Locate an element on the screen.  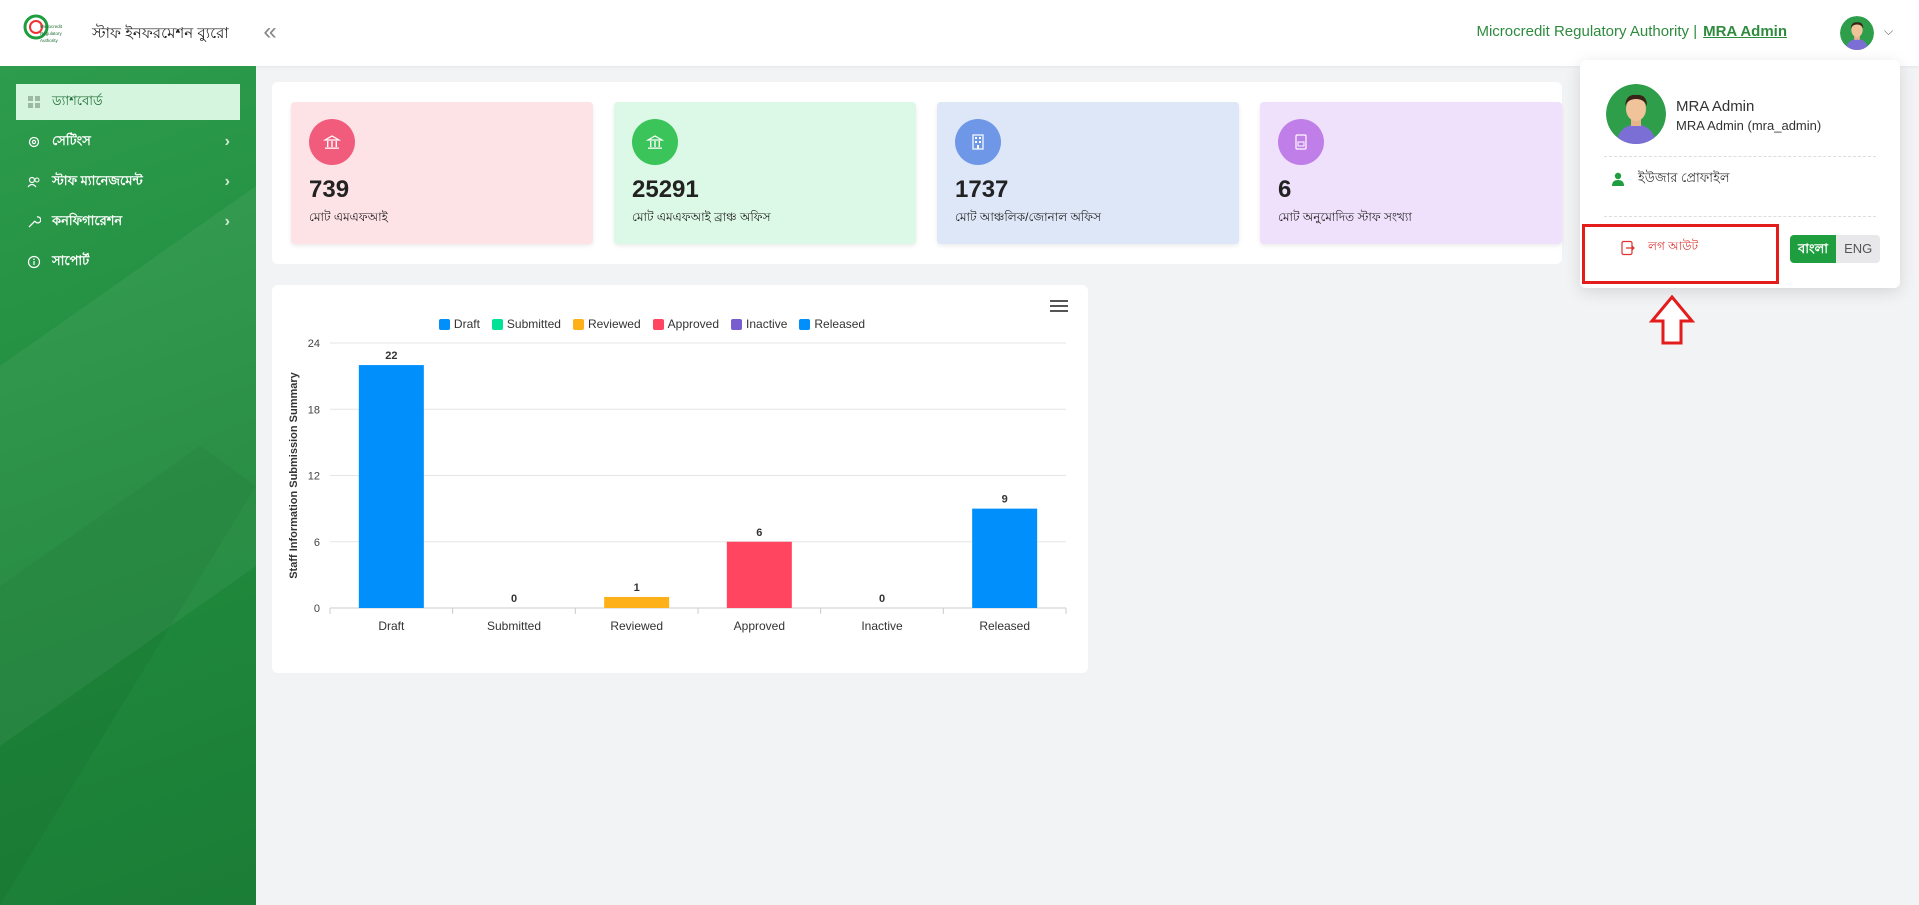
lang-bangla-button: বাংলা is located at coordinates (1813, 249).